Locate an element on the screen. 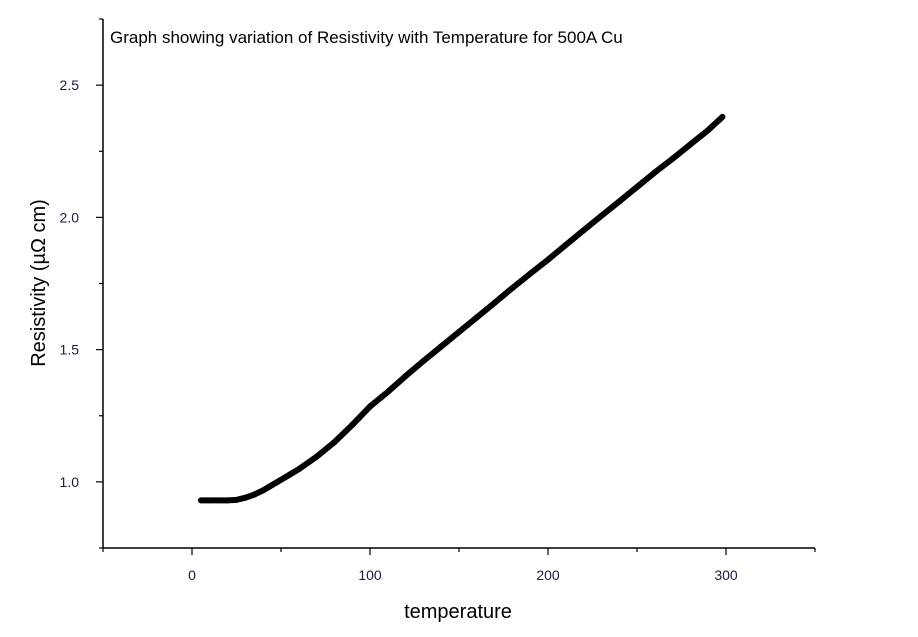 The width and height of the screenshot is (918, 637). y-tick-label: 2.5 is located at coordinates (70, 85).